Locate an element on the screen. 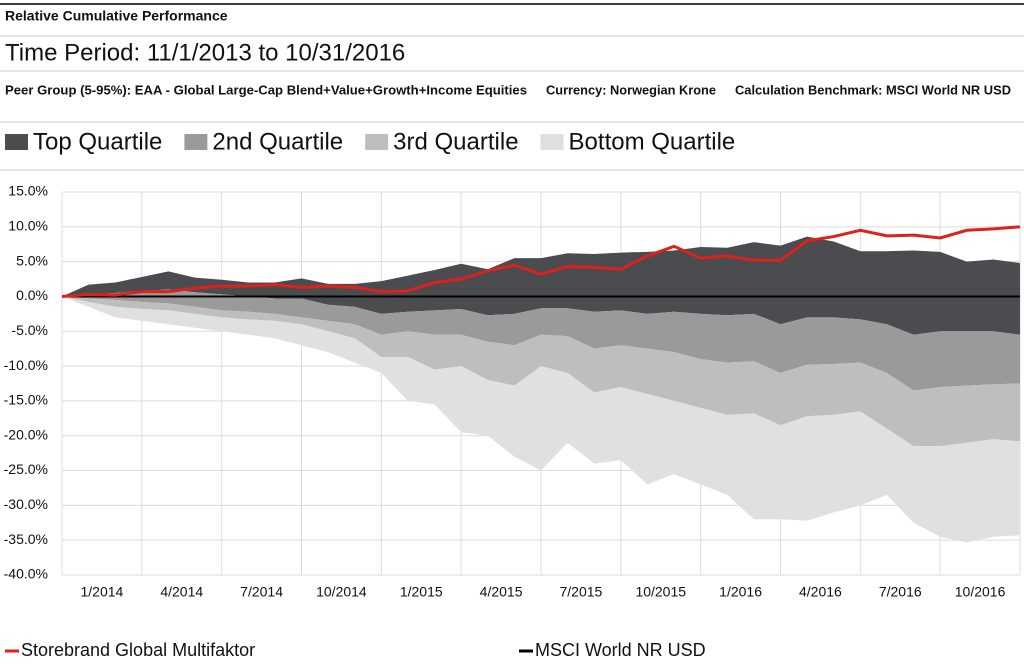  series-line is located at coordinates (541, 261).